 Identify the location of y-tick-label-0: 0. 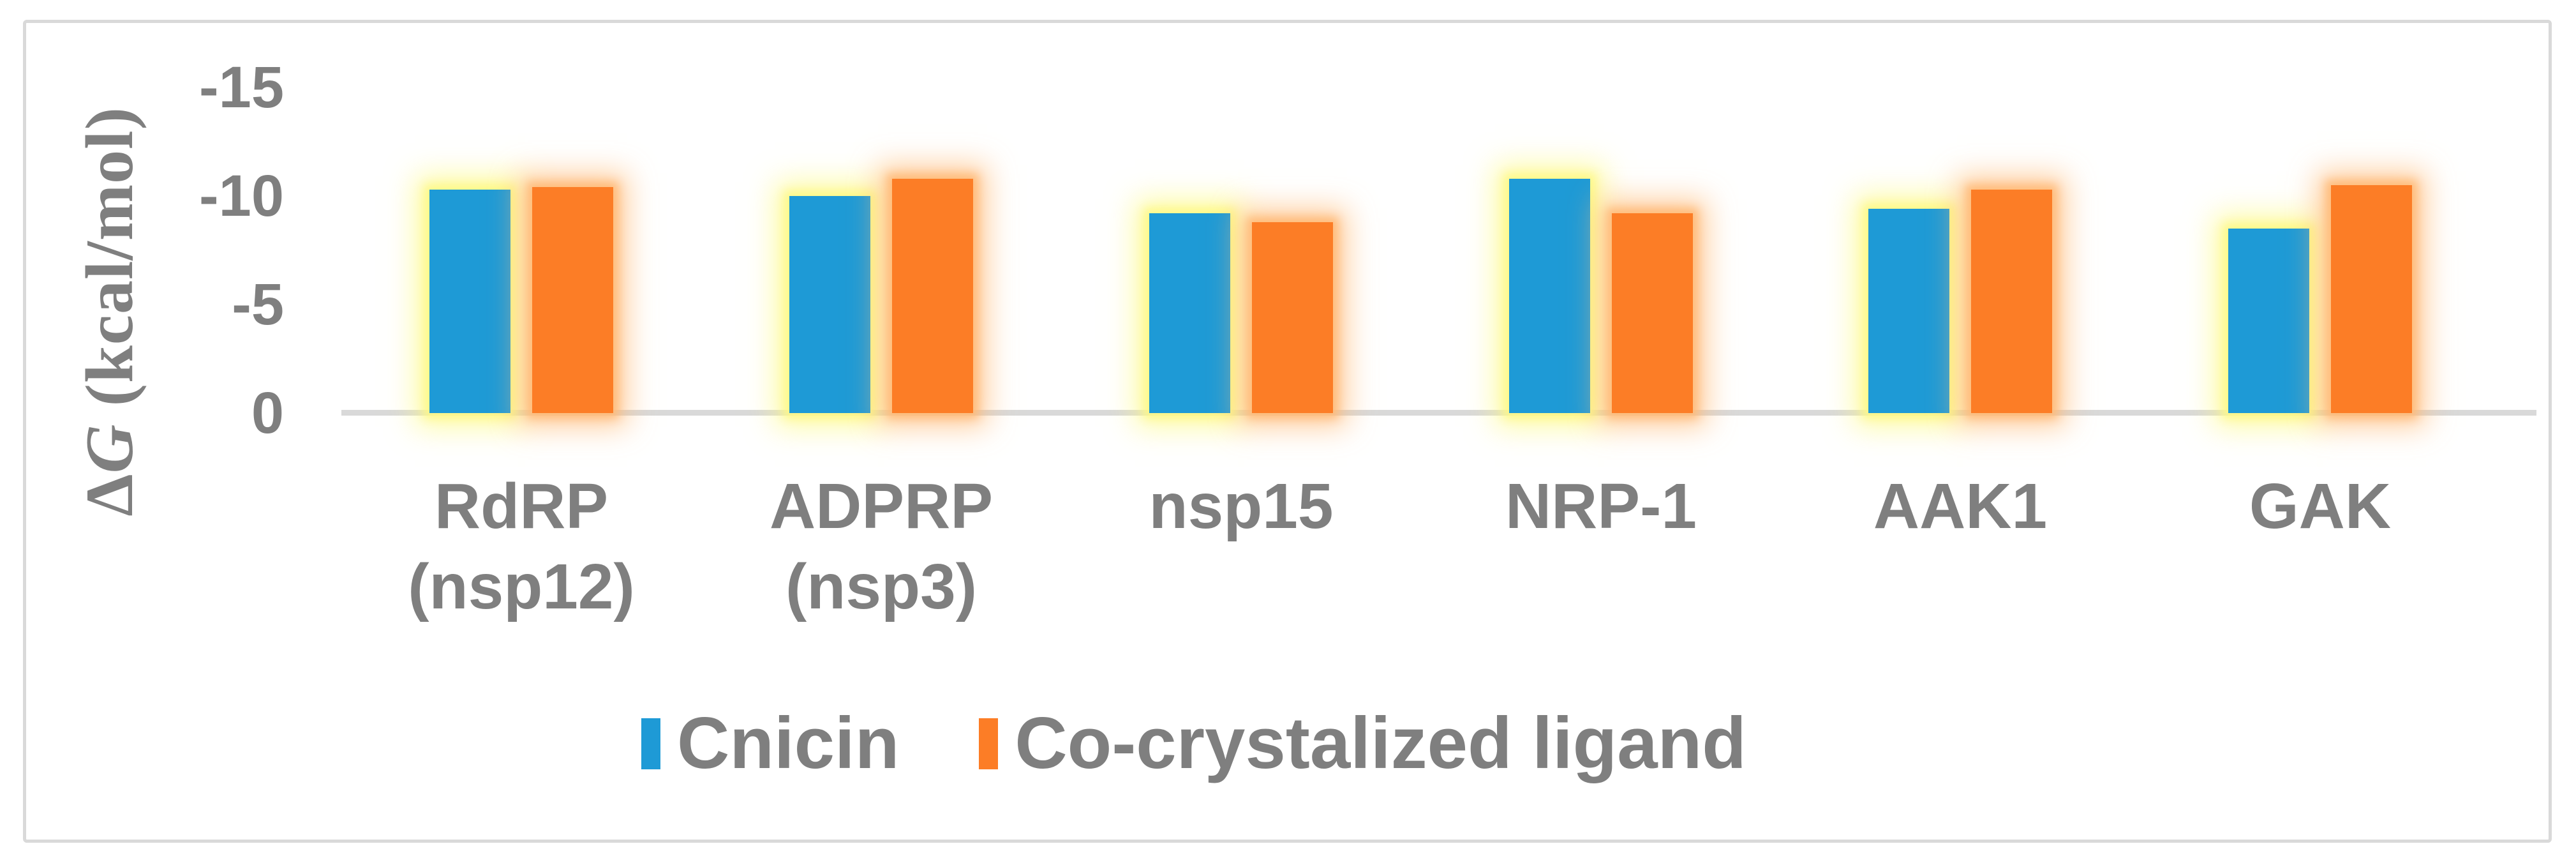
(267, 413).